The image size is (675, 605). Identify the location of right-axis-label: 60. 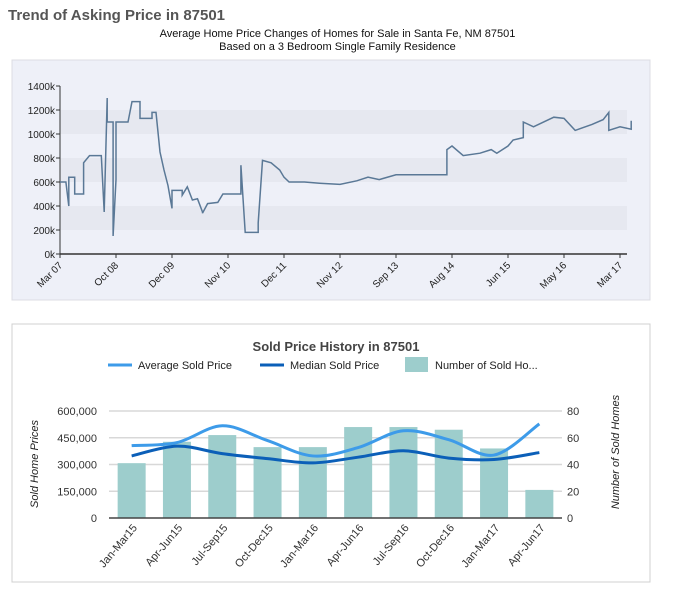
(573, 439).